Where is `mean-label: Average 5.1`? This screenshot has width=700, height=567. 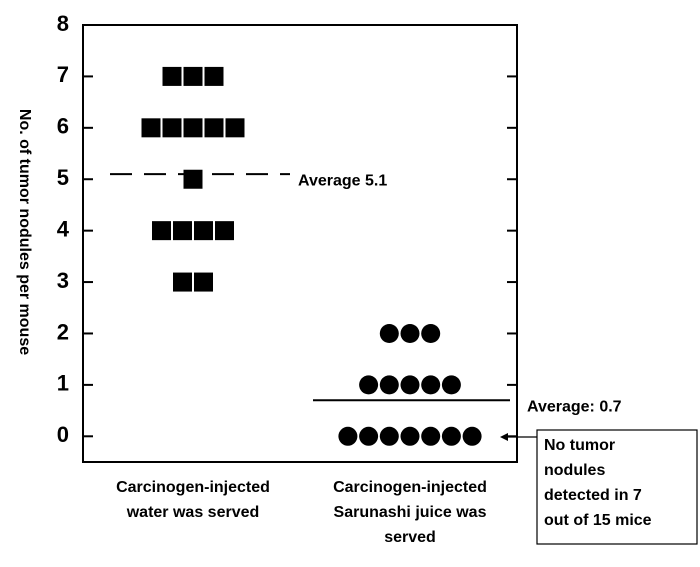
mean-label: Average 5.1 is located at coordinates (342, 180).